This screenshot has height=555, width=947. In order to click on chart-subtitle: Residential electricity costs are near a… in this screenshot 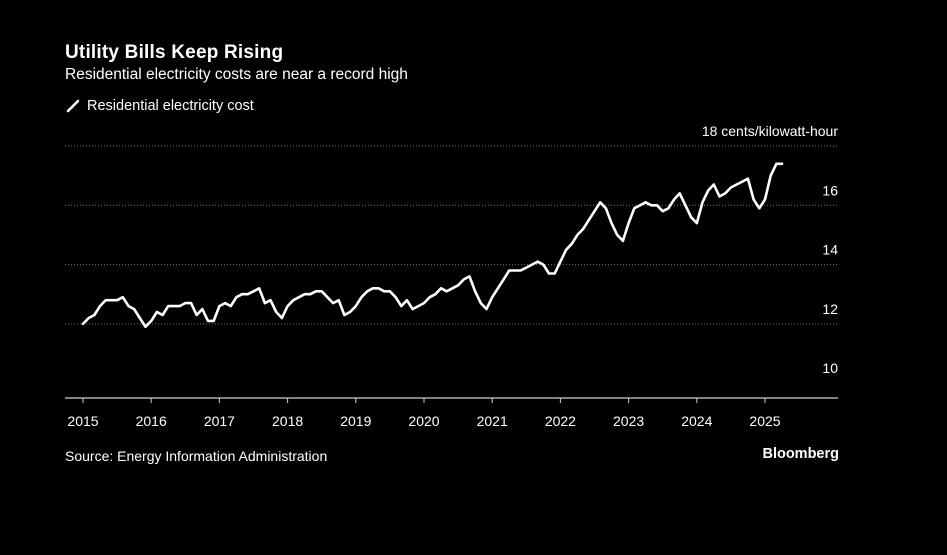, I will do `click(236, 74)`.